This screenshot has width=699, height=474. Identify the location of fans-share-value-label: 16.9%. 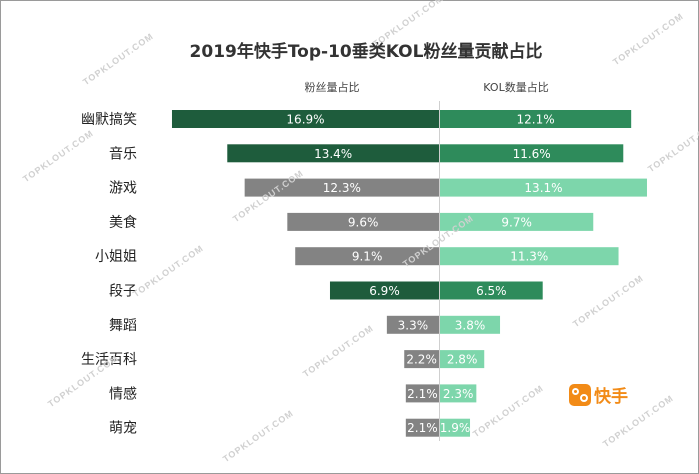
(305, 120).